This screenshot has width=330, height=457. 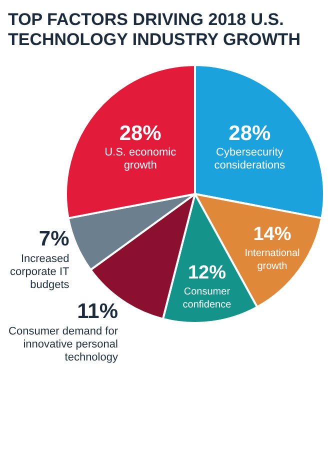 What do you see at coordinates (54, 239) in the screenshot?
I see `data-label: 7%` at bounding box center [54, 239].